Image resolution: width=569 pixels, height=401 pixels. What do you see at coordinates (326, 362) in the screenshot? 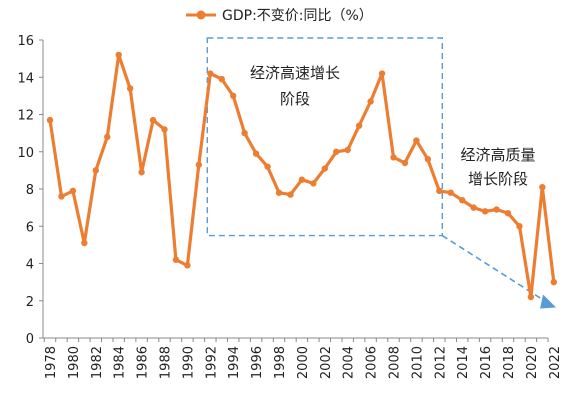
I see `x-tick-label: 2002` at bounding box center [326, 362].